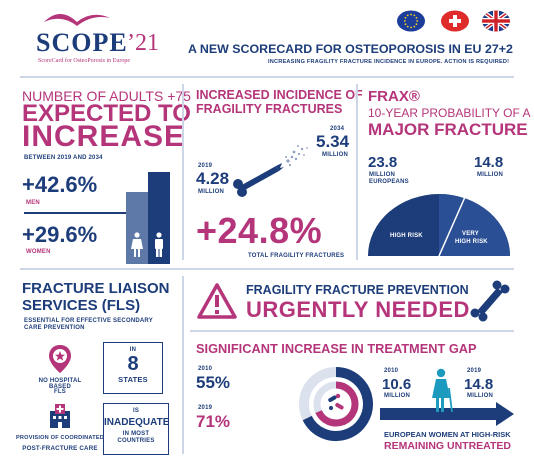 This screenshot has height=462, width=534. I want to click on gap-caption-1: EUROPEAN WOMEN AT HIGH-RISK, so click(447, 434).